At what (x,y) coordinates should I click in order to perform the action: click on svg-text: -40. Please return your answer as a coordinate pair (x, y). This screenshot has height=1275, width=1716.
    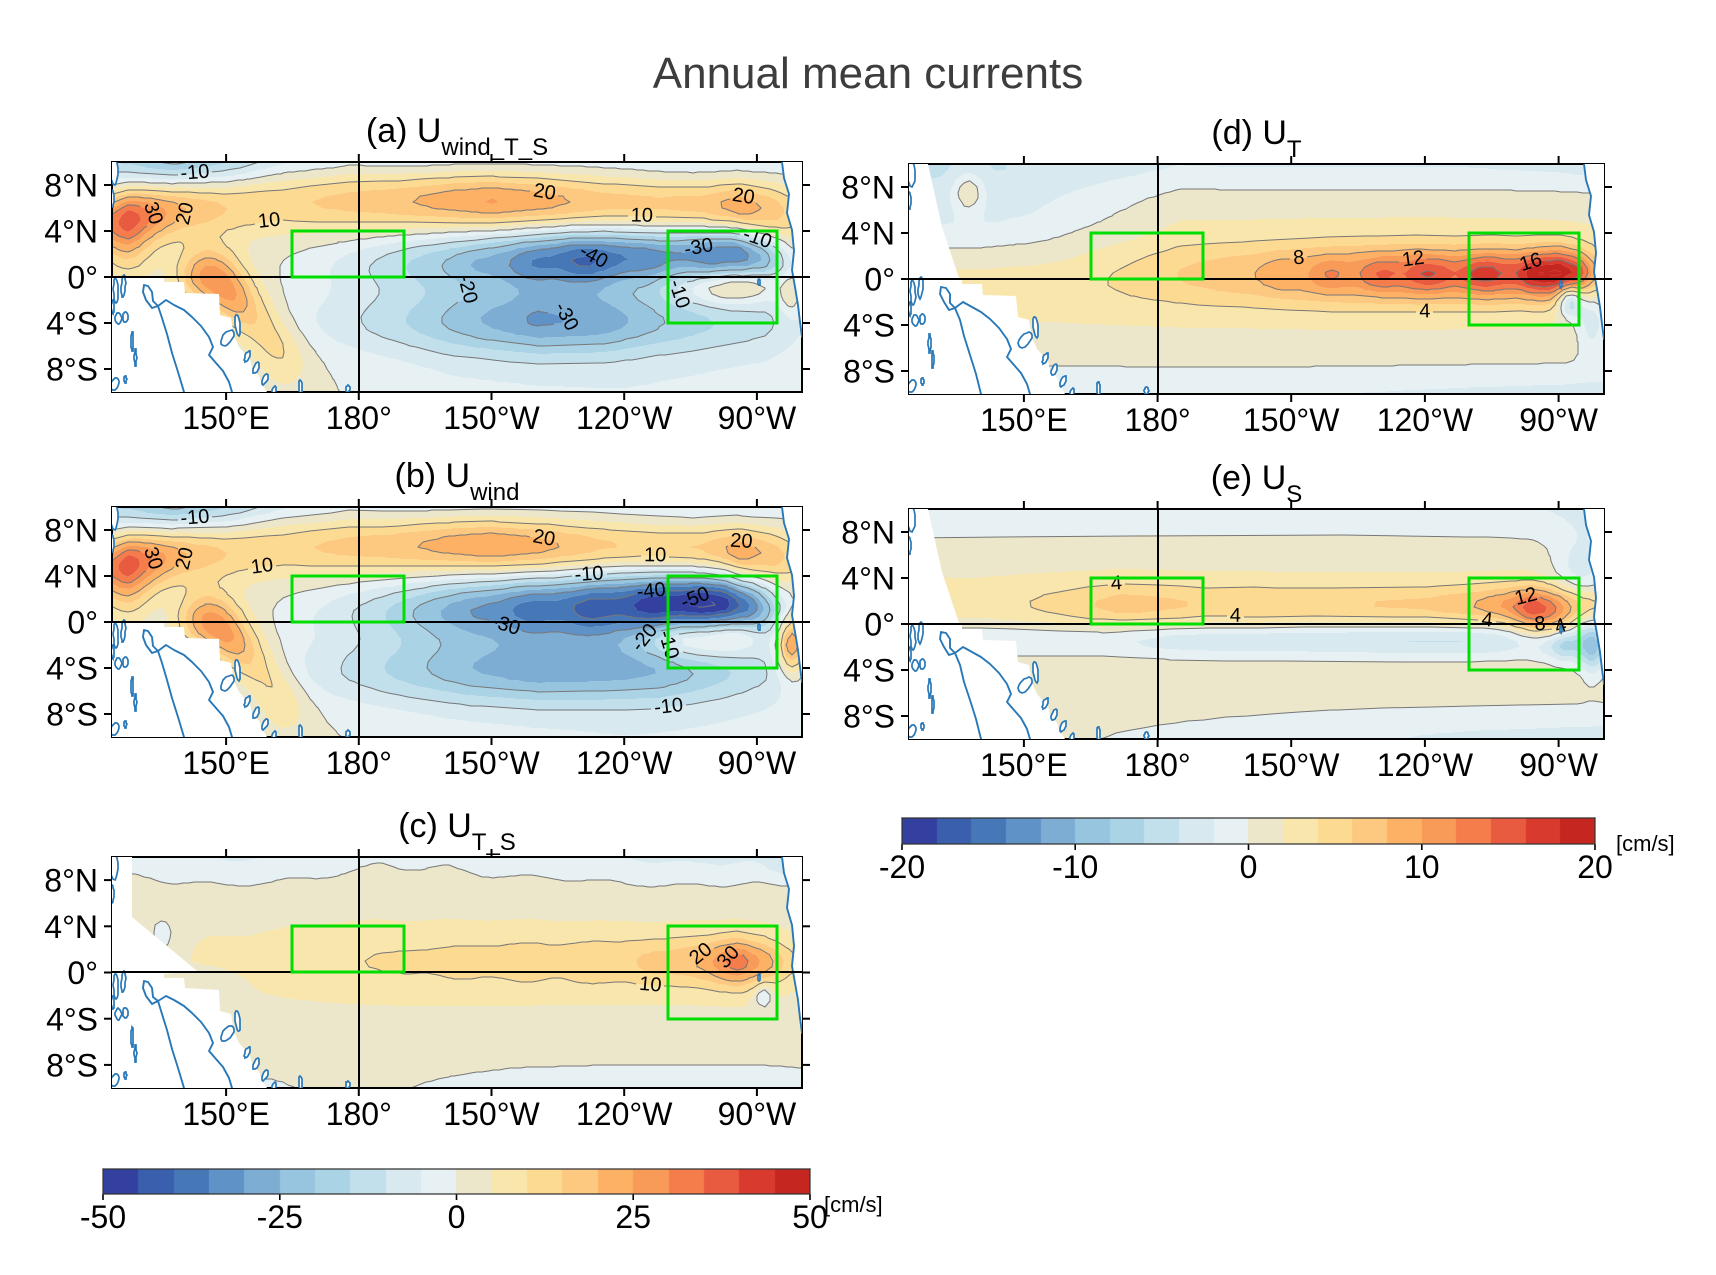
    Looking at the image, I should click on (651, 591).